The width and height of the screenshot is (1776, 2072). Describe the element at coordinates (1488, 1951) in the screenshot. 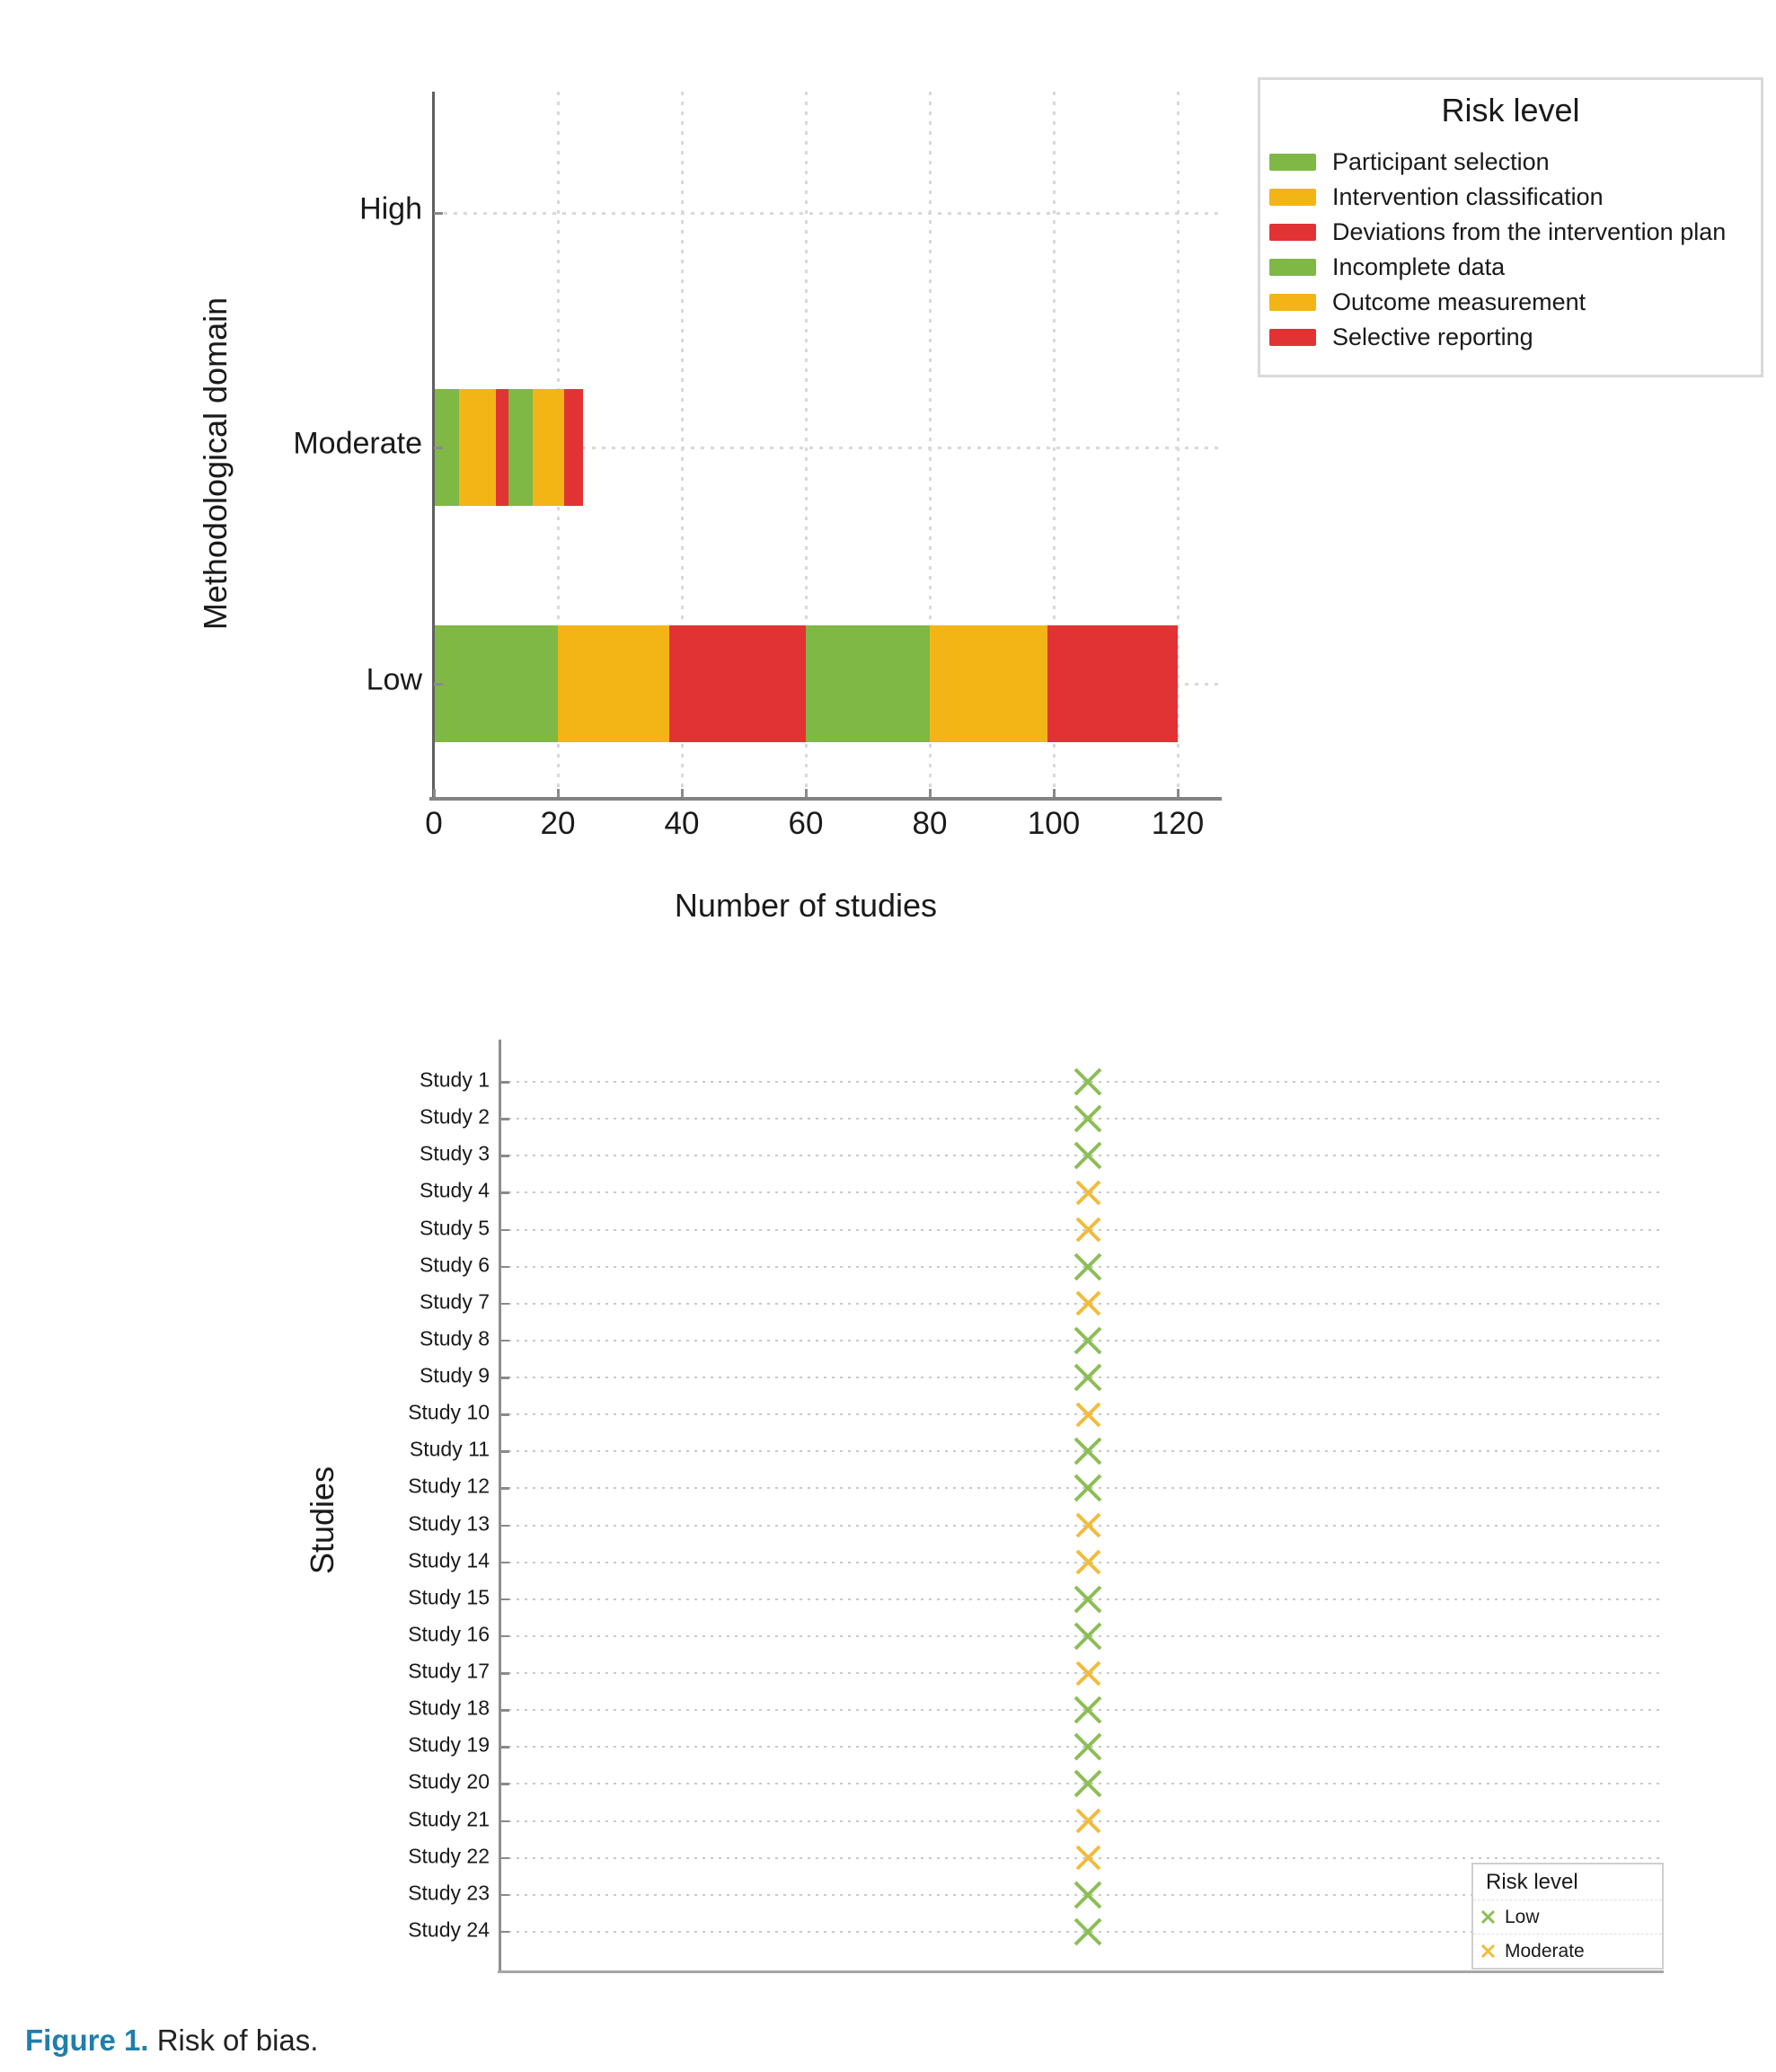

I see `legend-x-marker-moderate` at that location.